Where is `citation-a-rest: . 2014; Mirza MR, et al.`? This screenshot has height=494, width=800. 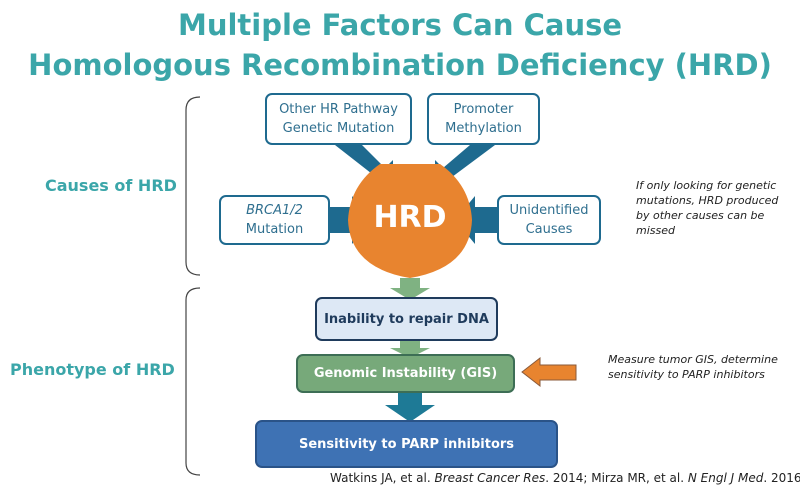 citation-a-rest: . 2014; Mirza MR, et al. is located at coordinates (616, 478).